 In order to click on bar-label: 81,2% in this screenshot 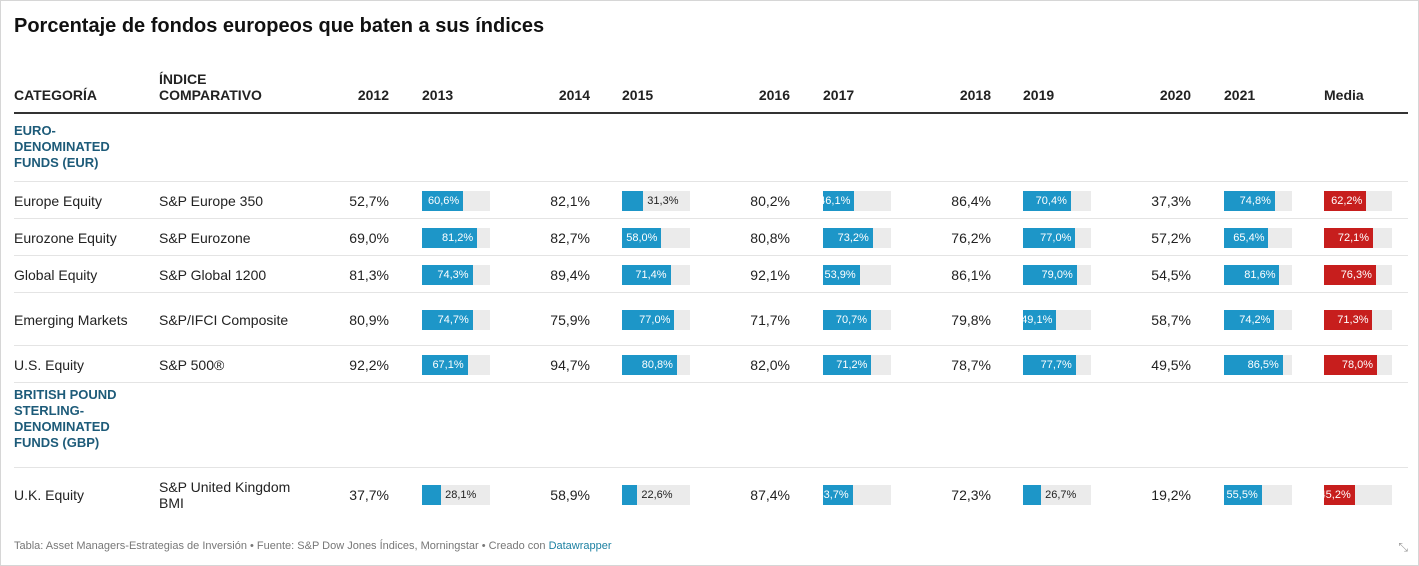, I will do `click(458, 237)`.